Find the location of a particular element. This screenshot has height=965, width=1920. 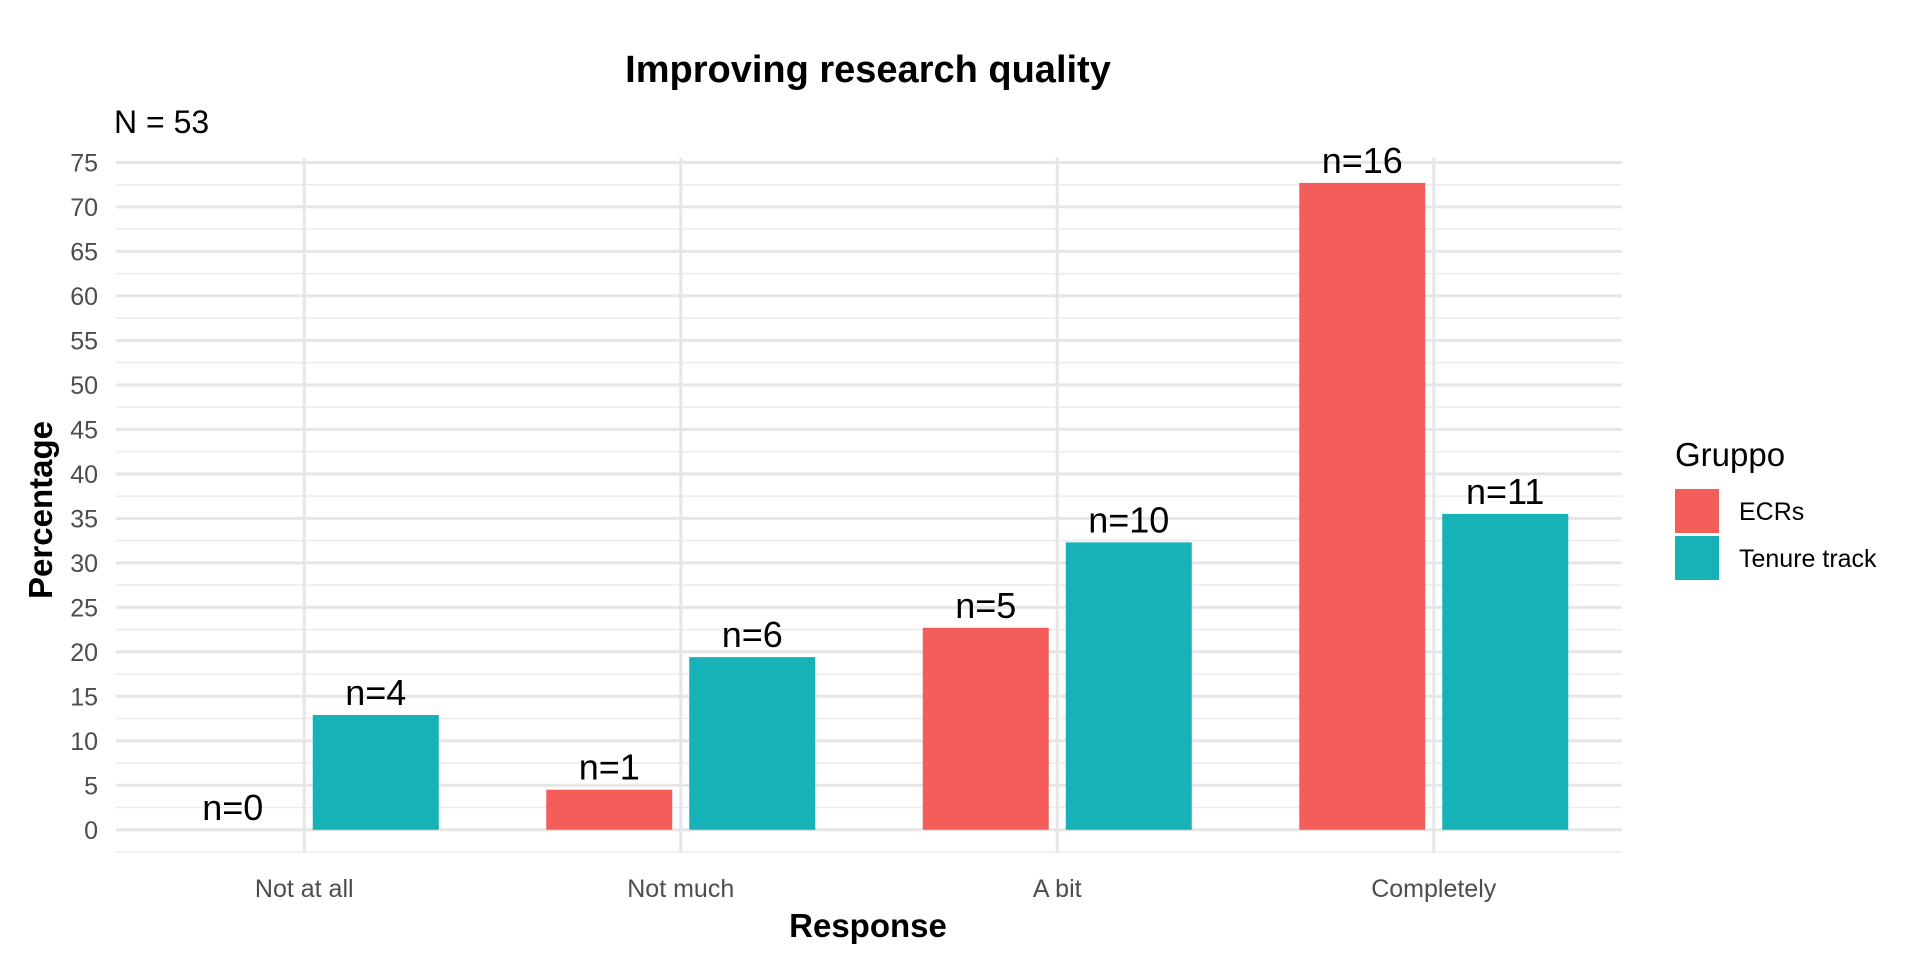

y-tick-label: 50 is located at coordinates (84, 386).